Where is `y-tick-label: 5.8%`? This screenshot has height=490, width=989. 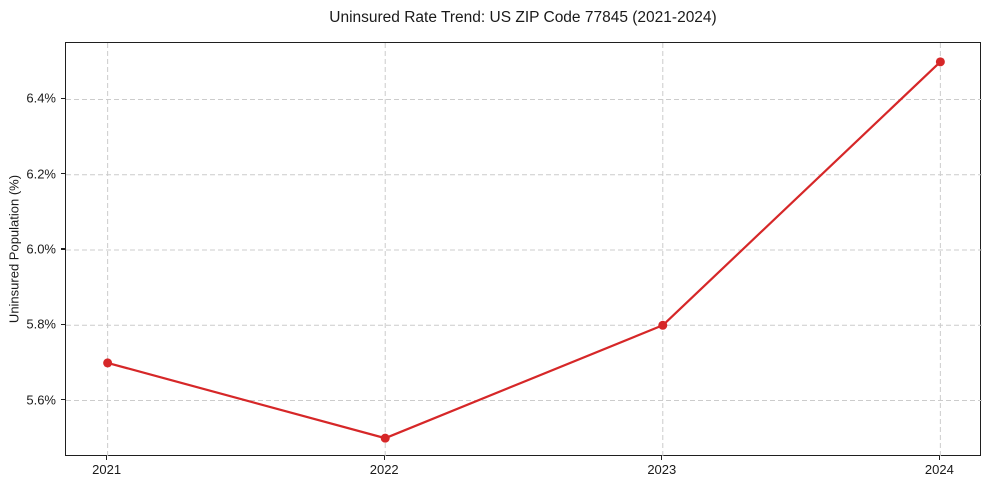 y-tick-label: 5.8% is located at coordinates (41, 324).